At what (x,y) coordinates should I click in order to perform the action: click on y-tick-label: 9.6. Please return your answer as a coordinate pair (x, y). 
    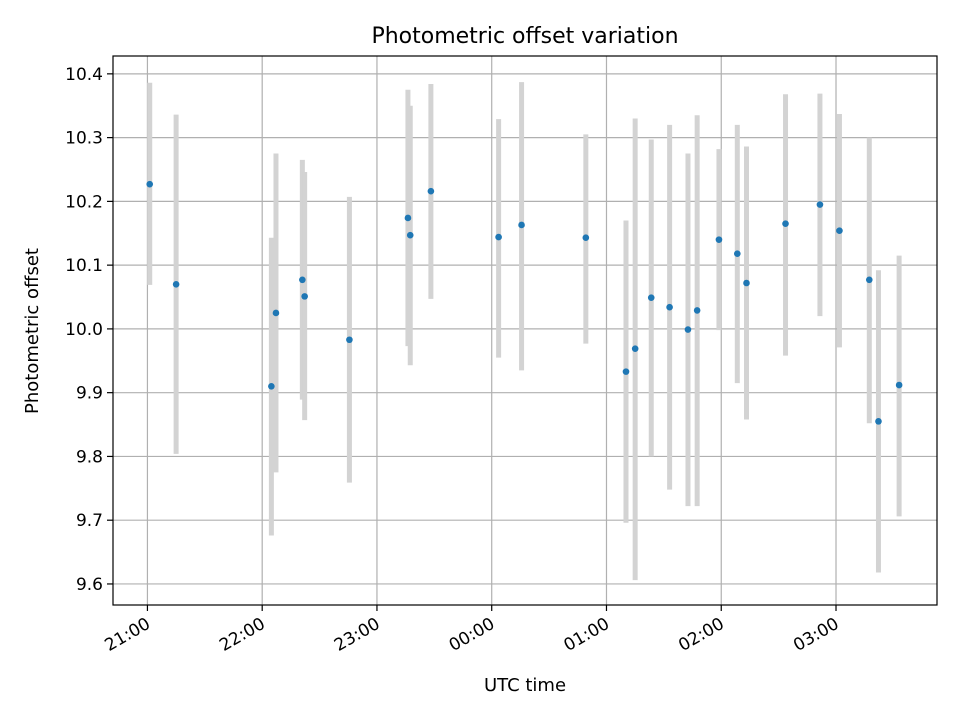
    Looking at the image, I should click on (89, 585).